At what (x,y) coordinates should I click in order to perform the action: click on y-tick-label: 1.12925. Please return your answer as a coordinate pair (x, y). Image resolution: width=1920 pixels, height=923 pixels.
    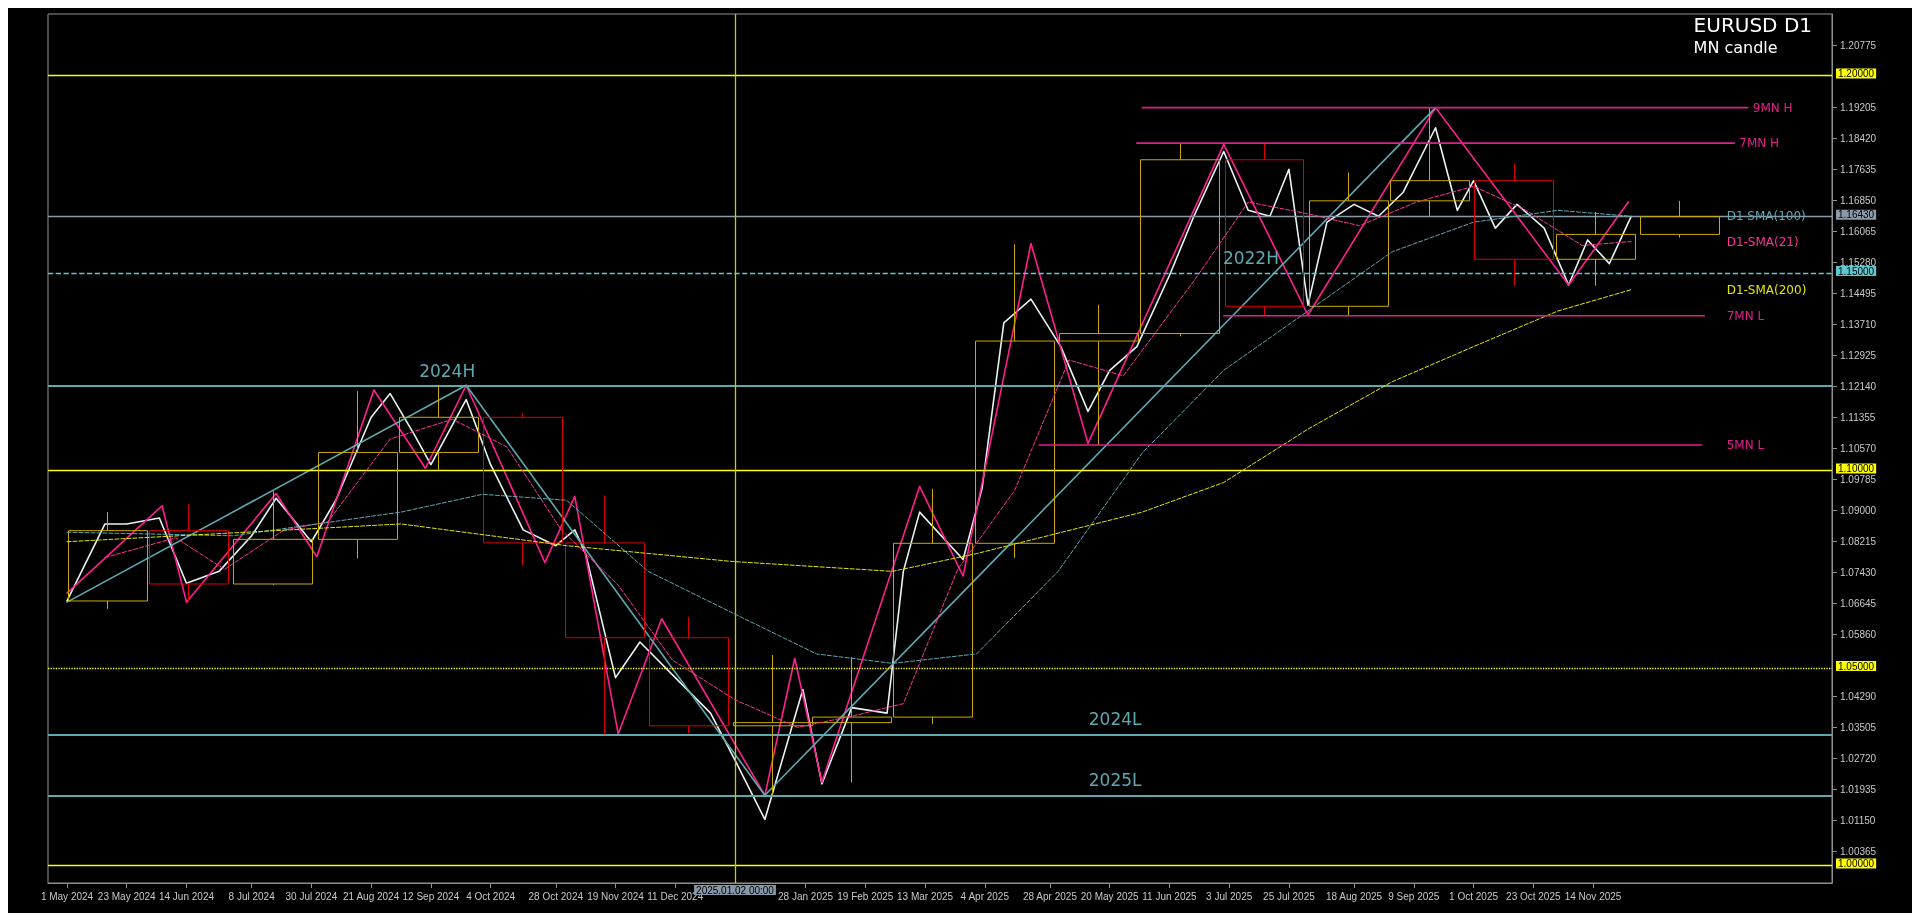
    Looking at the image, I should click on (1858, 355).